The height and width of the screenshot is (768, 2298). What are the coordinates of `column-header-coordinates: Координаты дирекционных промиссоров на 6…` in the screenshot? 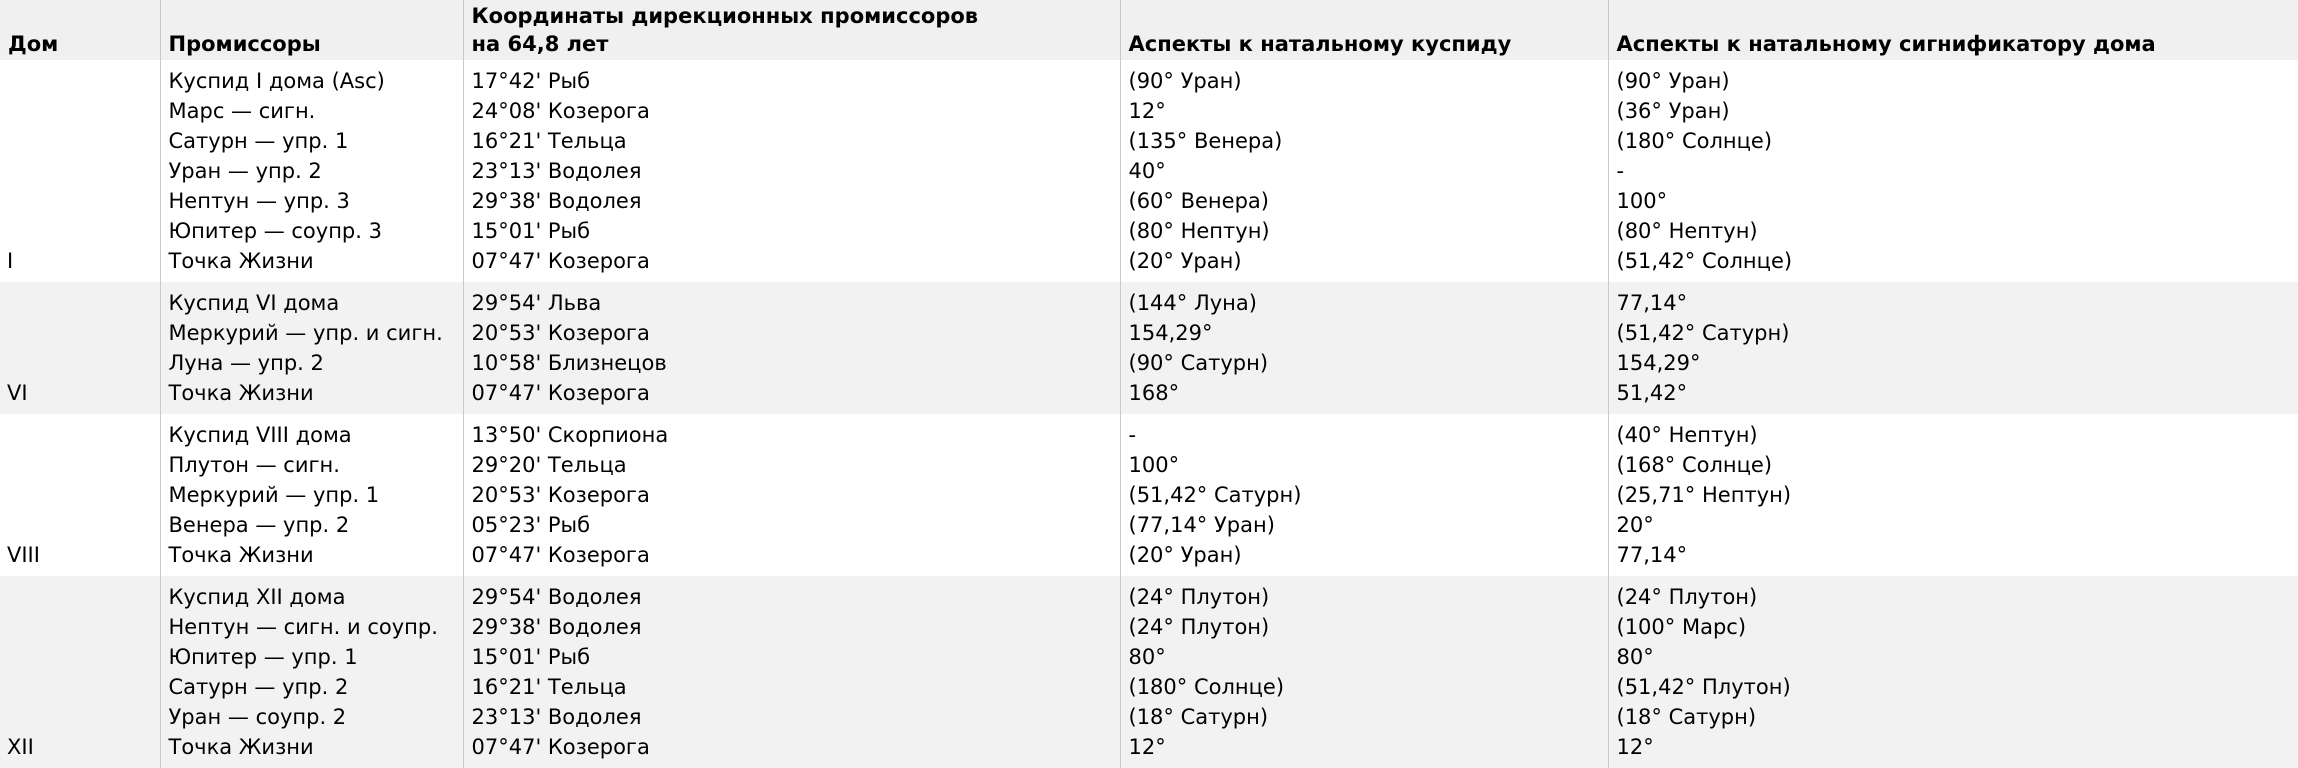 It's located at (791, 30).